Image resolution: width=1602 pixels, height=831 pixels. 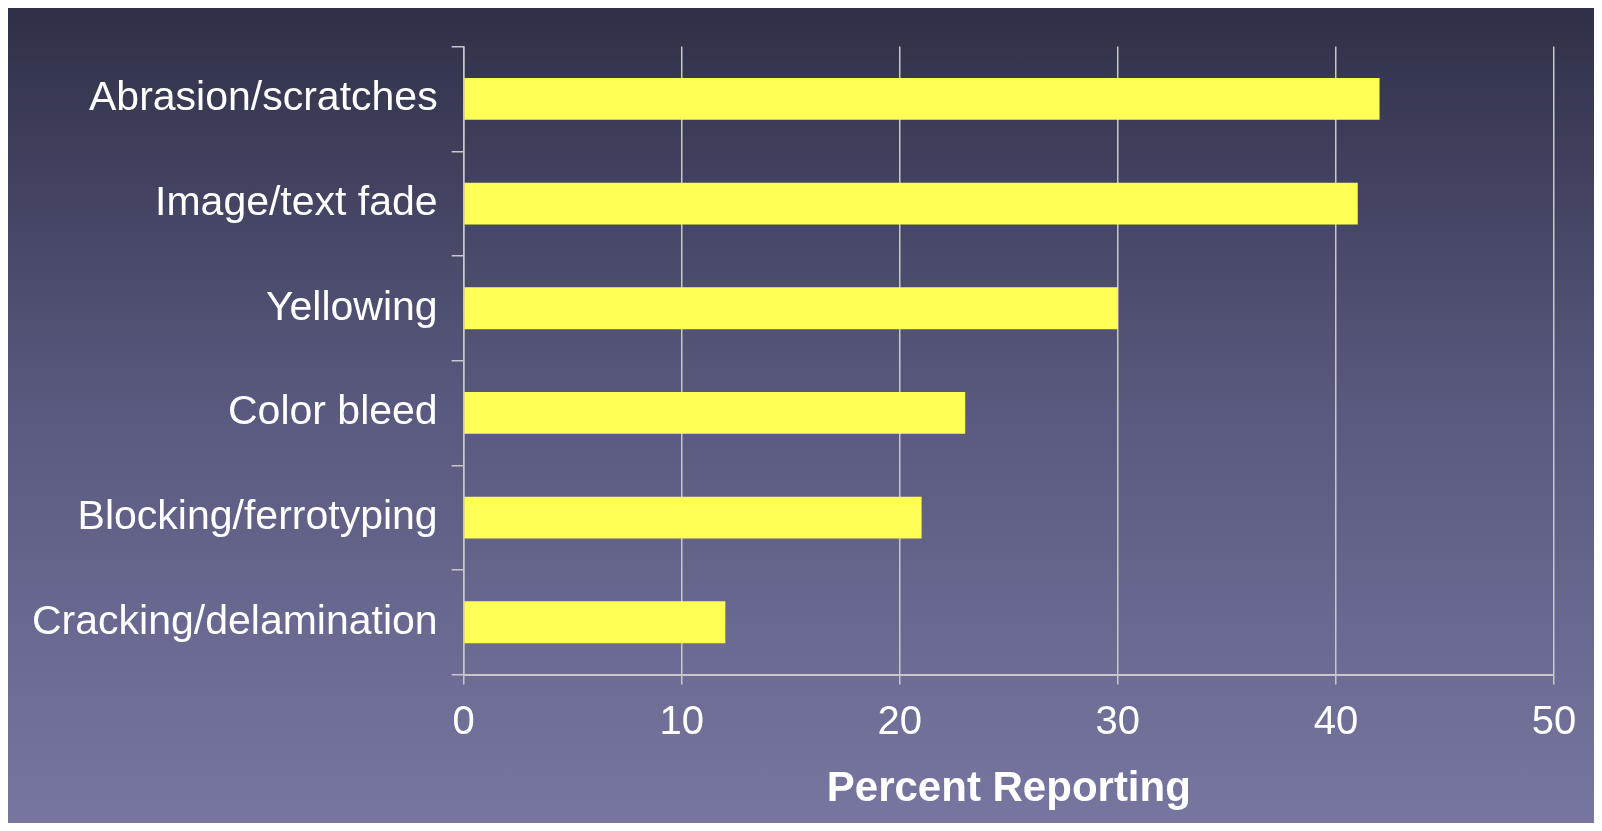 What do you see at coordinates (351, 305) in the screenshot?
I see `y-tick-label: Yellowing` at bounding box center [351, 305].